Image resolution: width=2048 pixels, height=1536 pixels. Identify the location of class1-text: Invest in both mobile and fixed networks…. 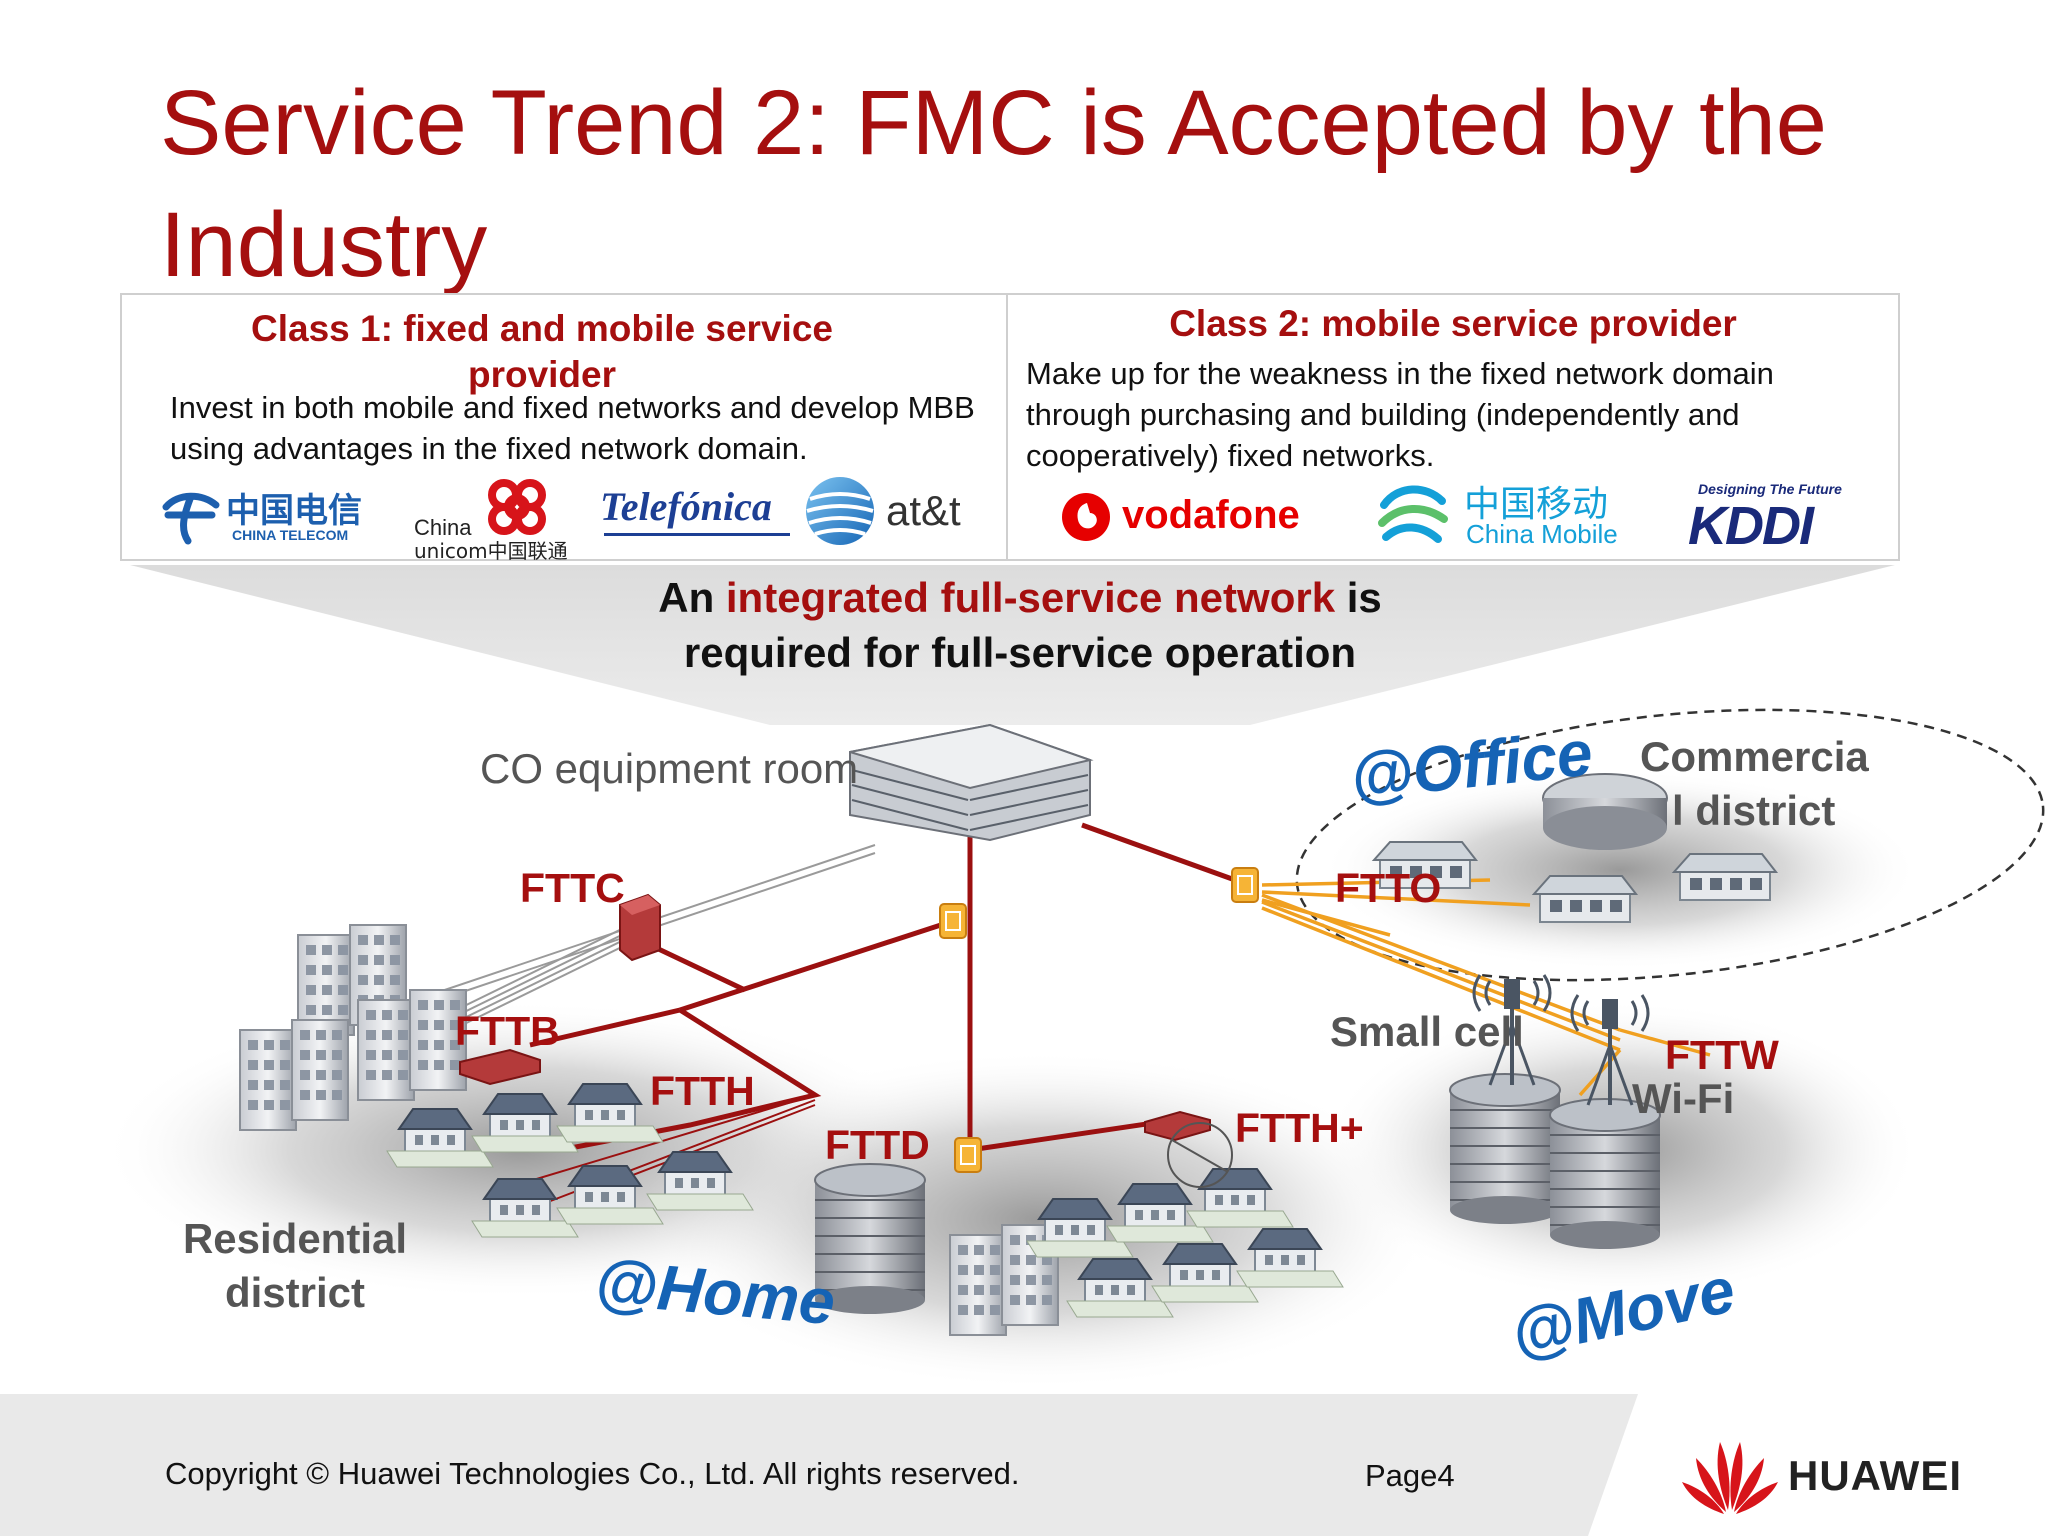
(572, 428).